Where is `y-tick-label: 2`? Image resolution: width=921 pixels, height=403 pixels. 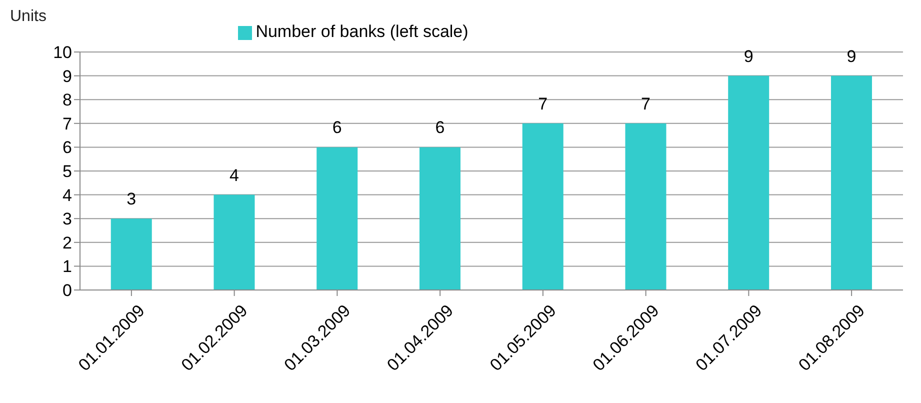
y-tick-label: 2 is located at coordinates (67, 242).